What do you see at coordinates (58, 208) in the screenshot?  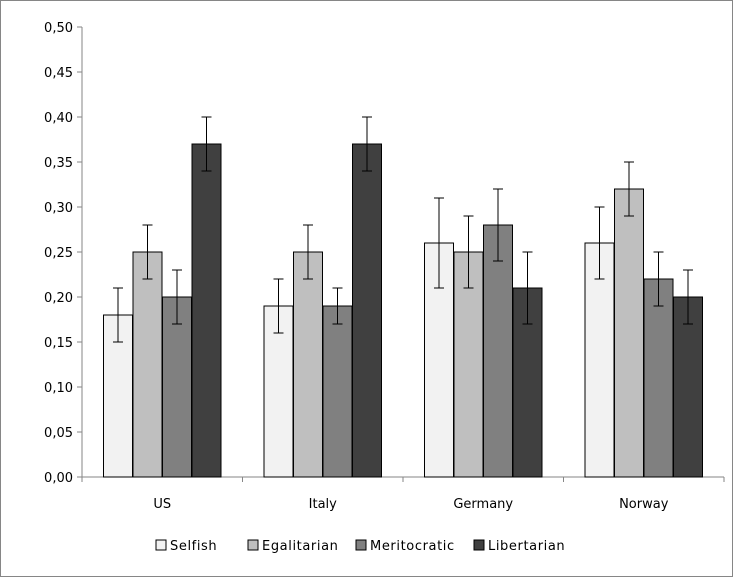 I see `y-tick-label: 0,30` at bounding box center [58, 208].